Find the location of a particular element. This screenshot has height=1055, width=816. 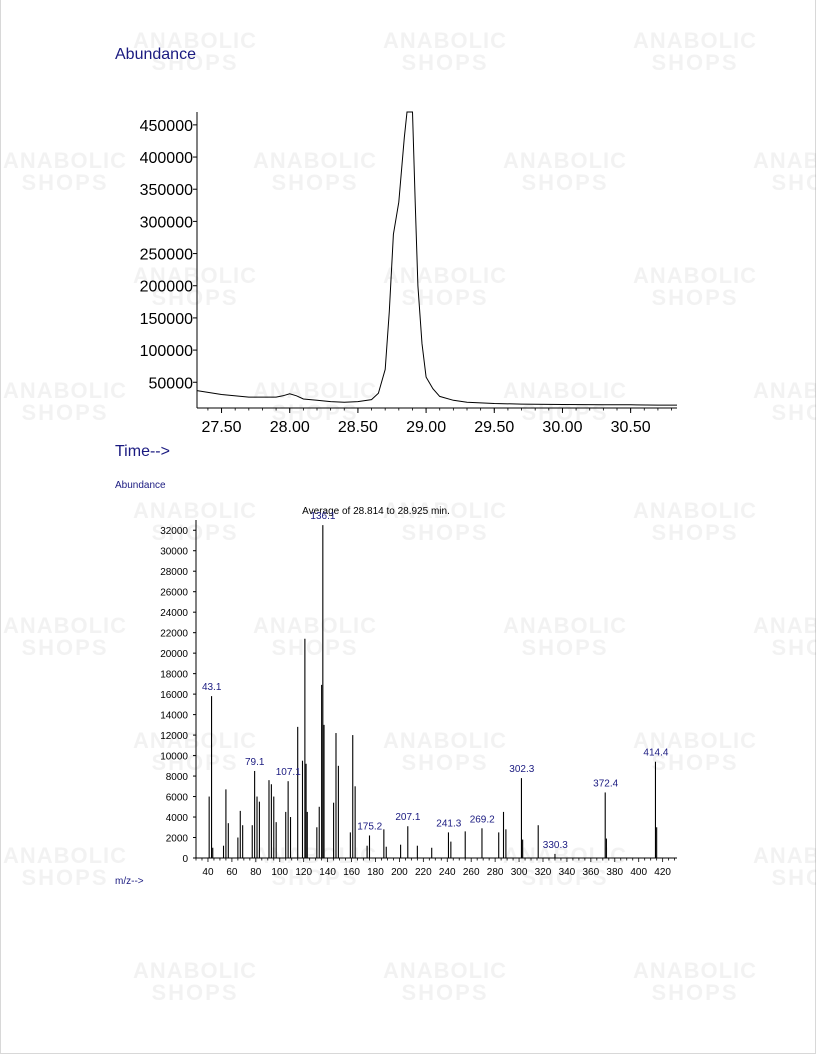

ms-peak-label: 79.1 is located at coordinates (255, 762).